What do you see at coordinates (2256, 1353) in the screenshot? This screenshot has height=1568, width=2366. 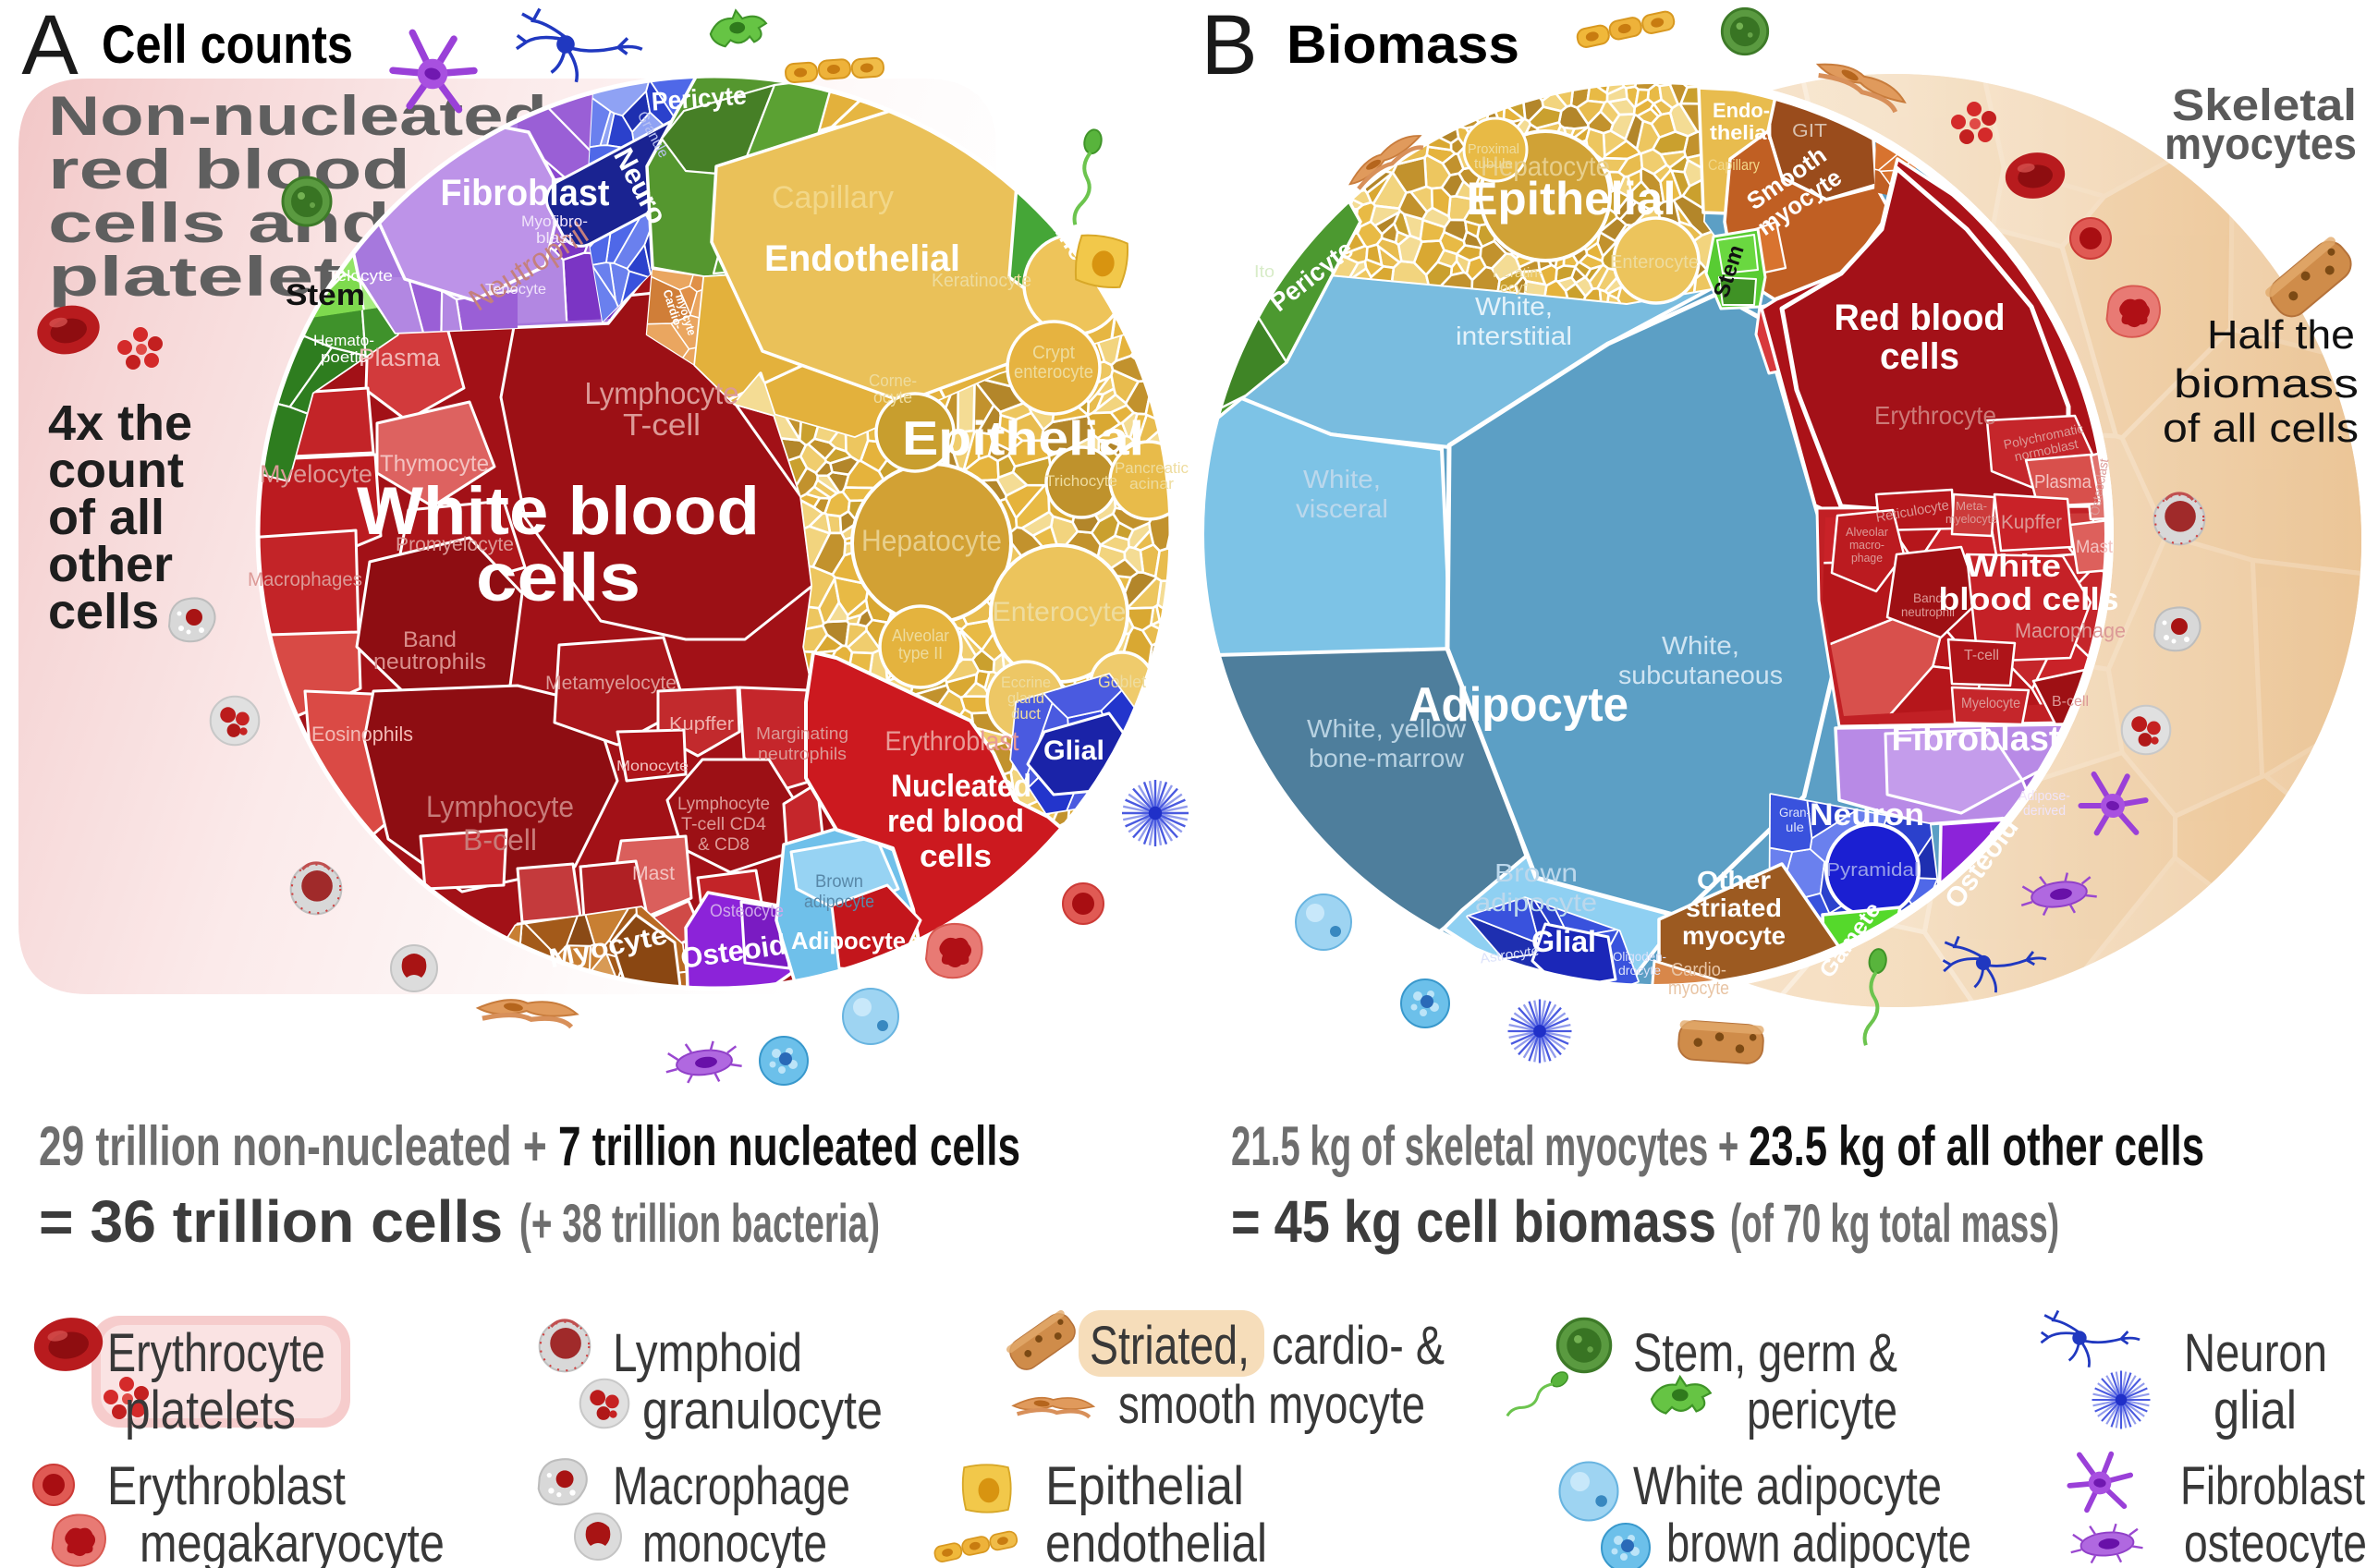 I see `svg-text: Neuron` at bounding box center [2256, 1353].